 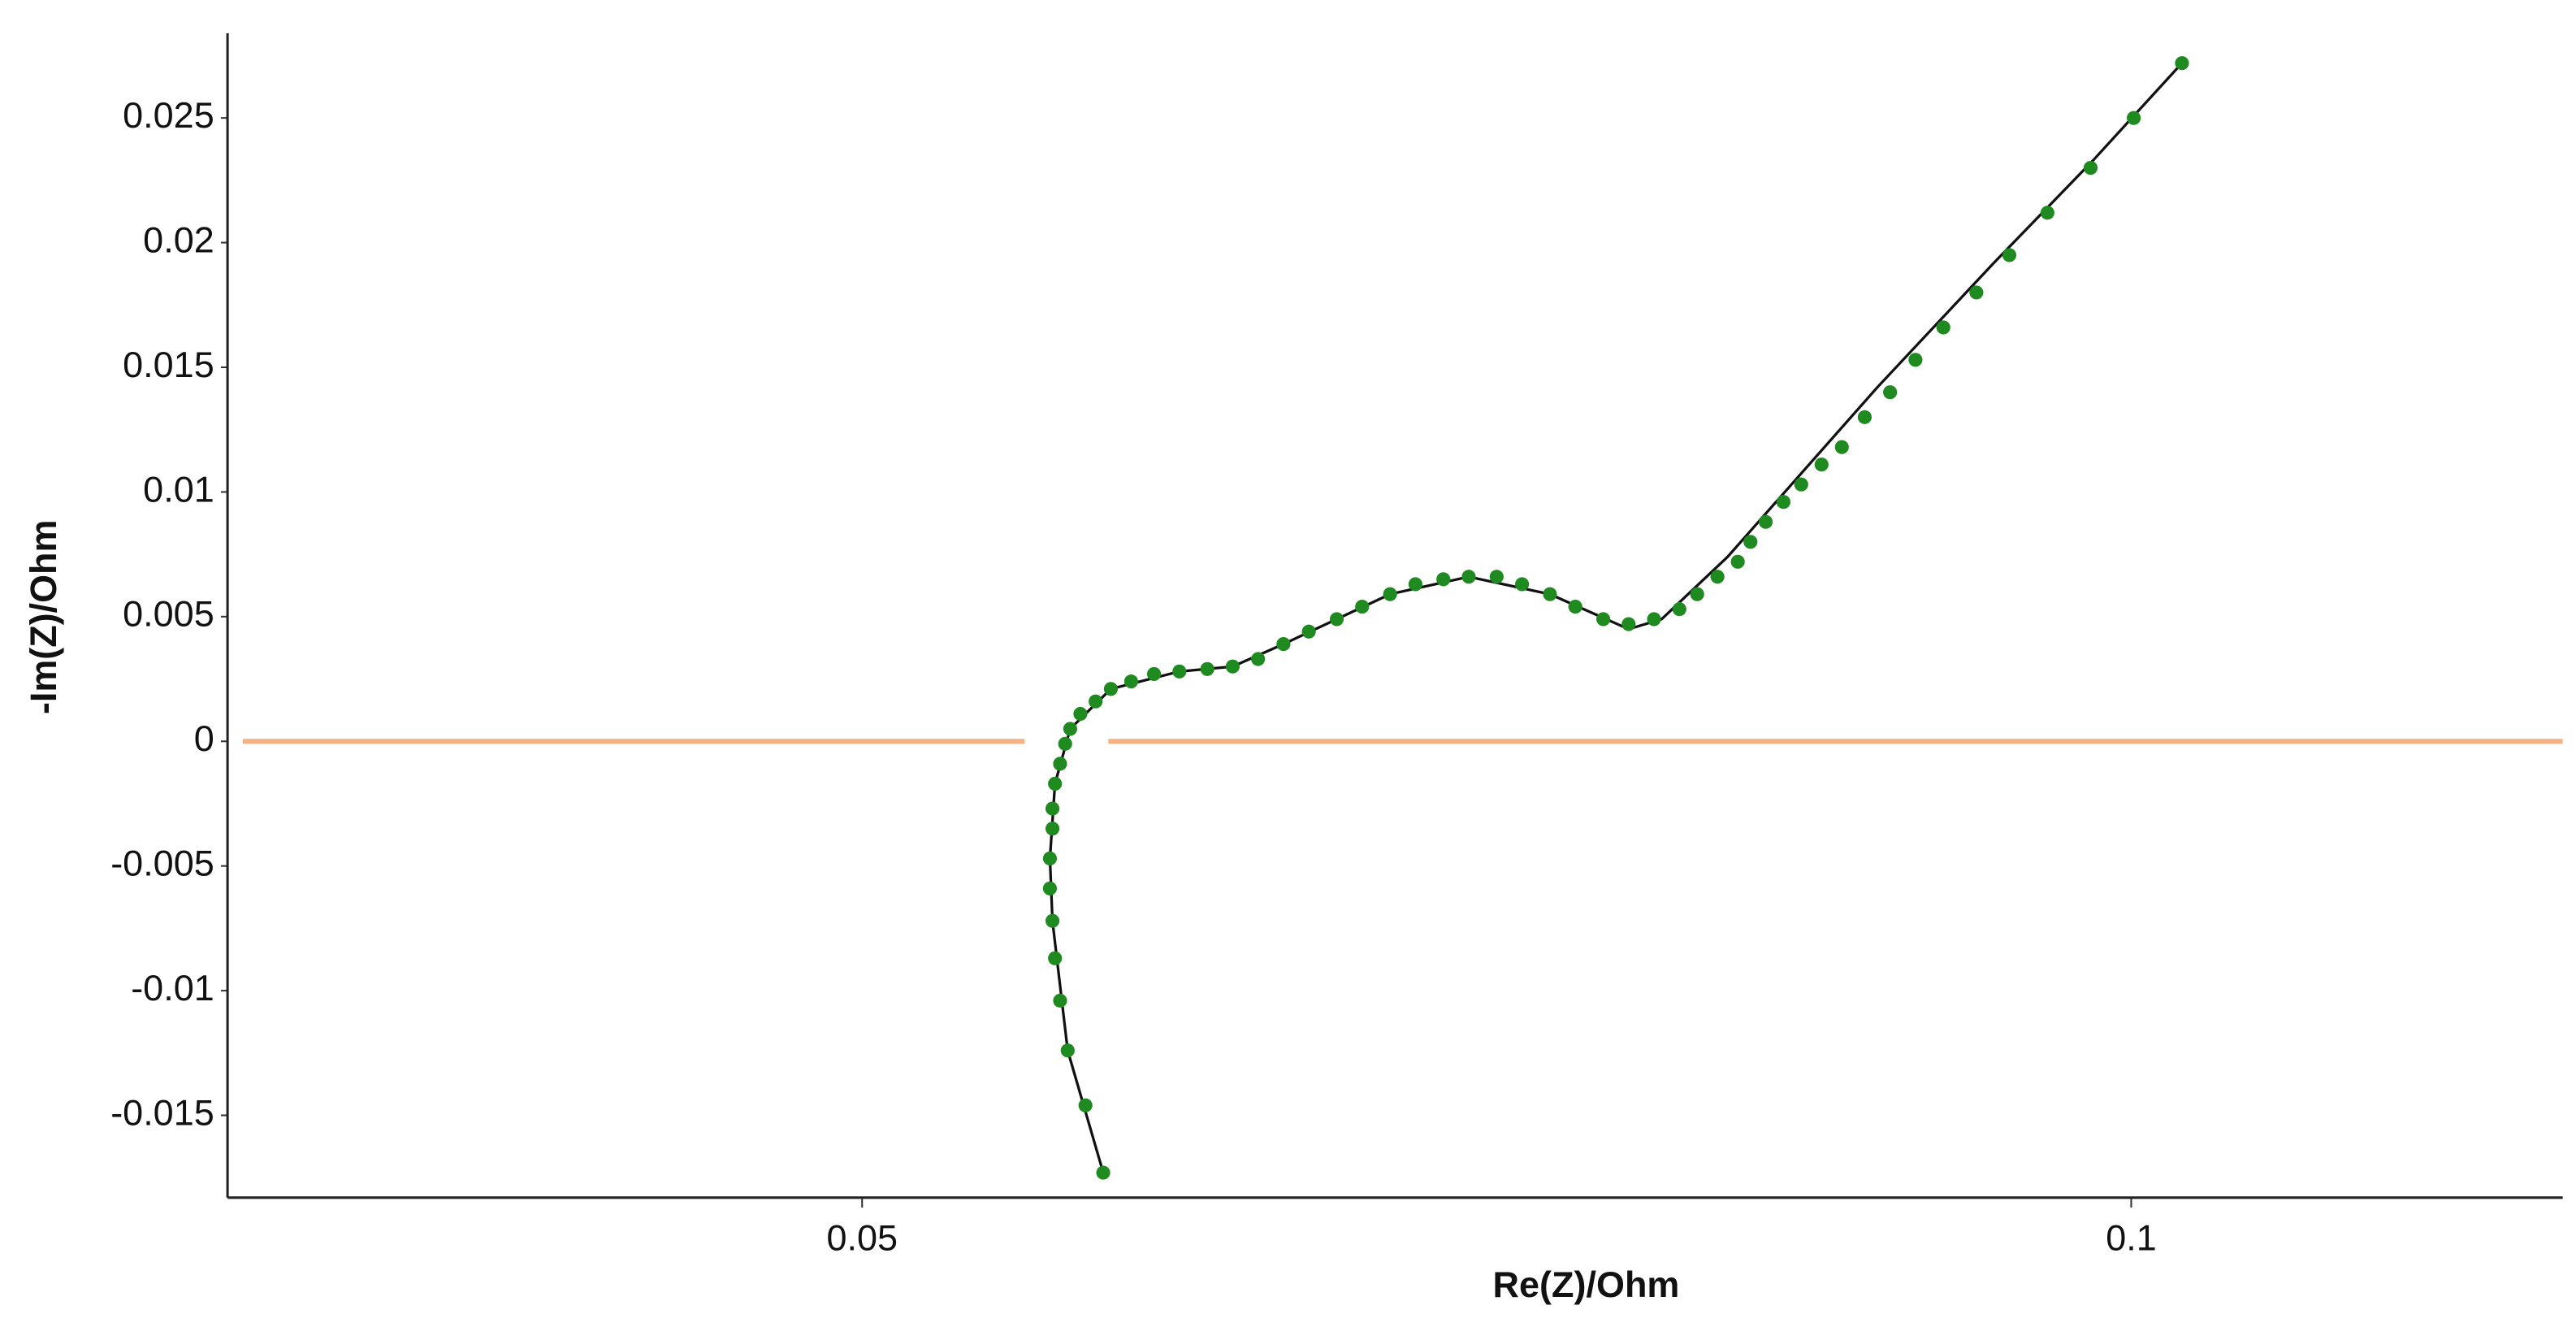 What do you see at coordinates (168, 614) in the screenshot?
I see `y-tick-label: 0.005` at bounding box center [168, 614].